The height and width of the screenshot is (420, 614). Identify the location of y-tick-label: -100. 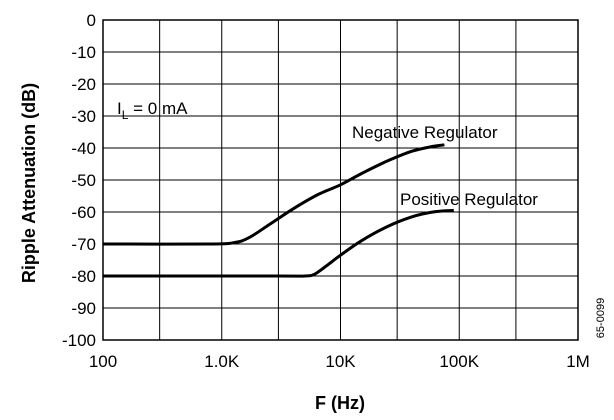
(79, 340).